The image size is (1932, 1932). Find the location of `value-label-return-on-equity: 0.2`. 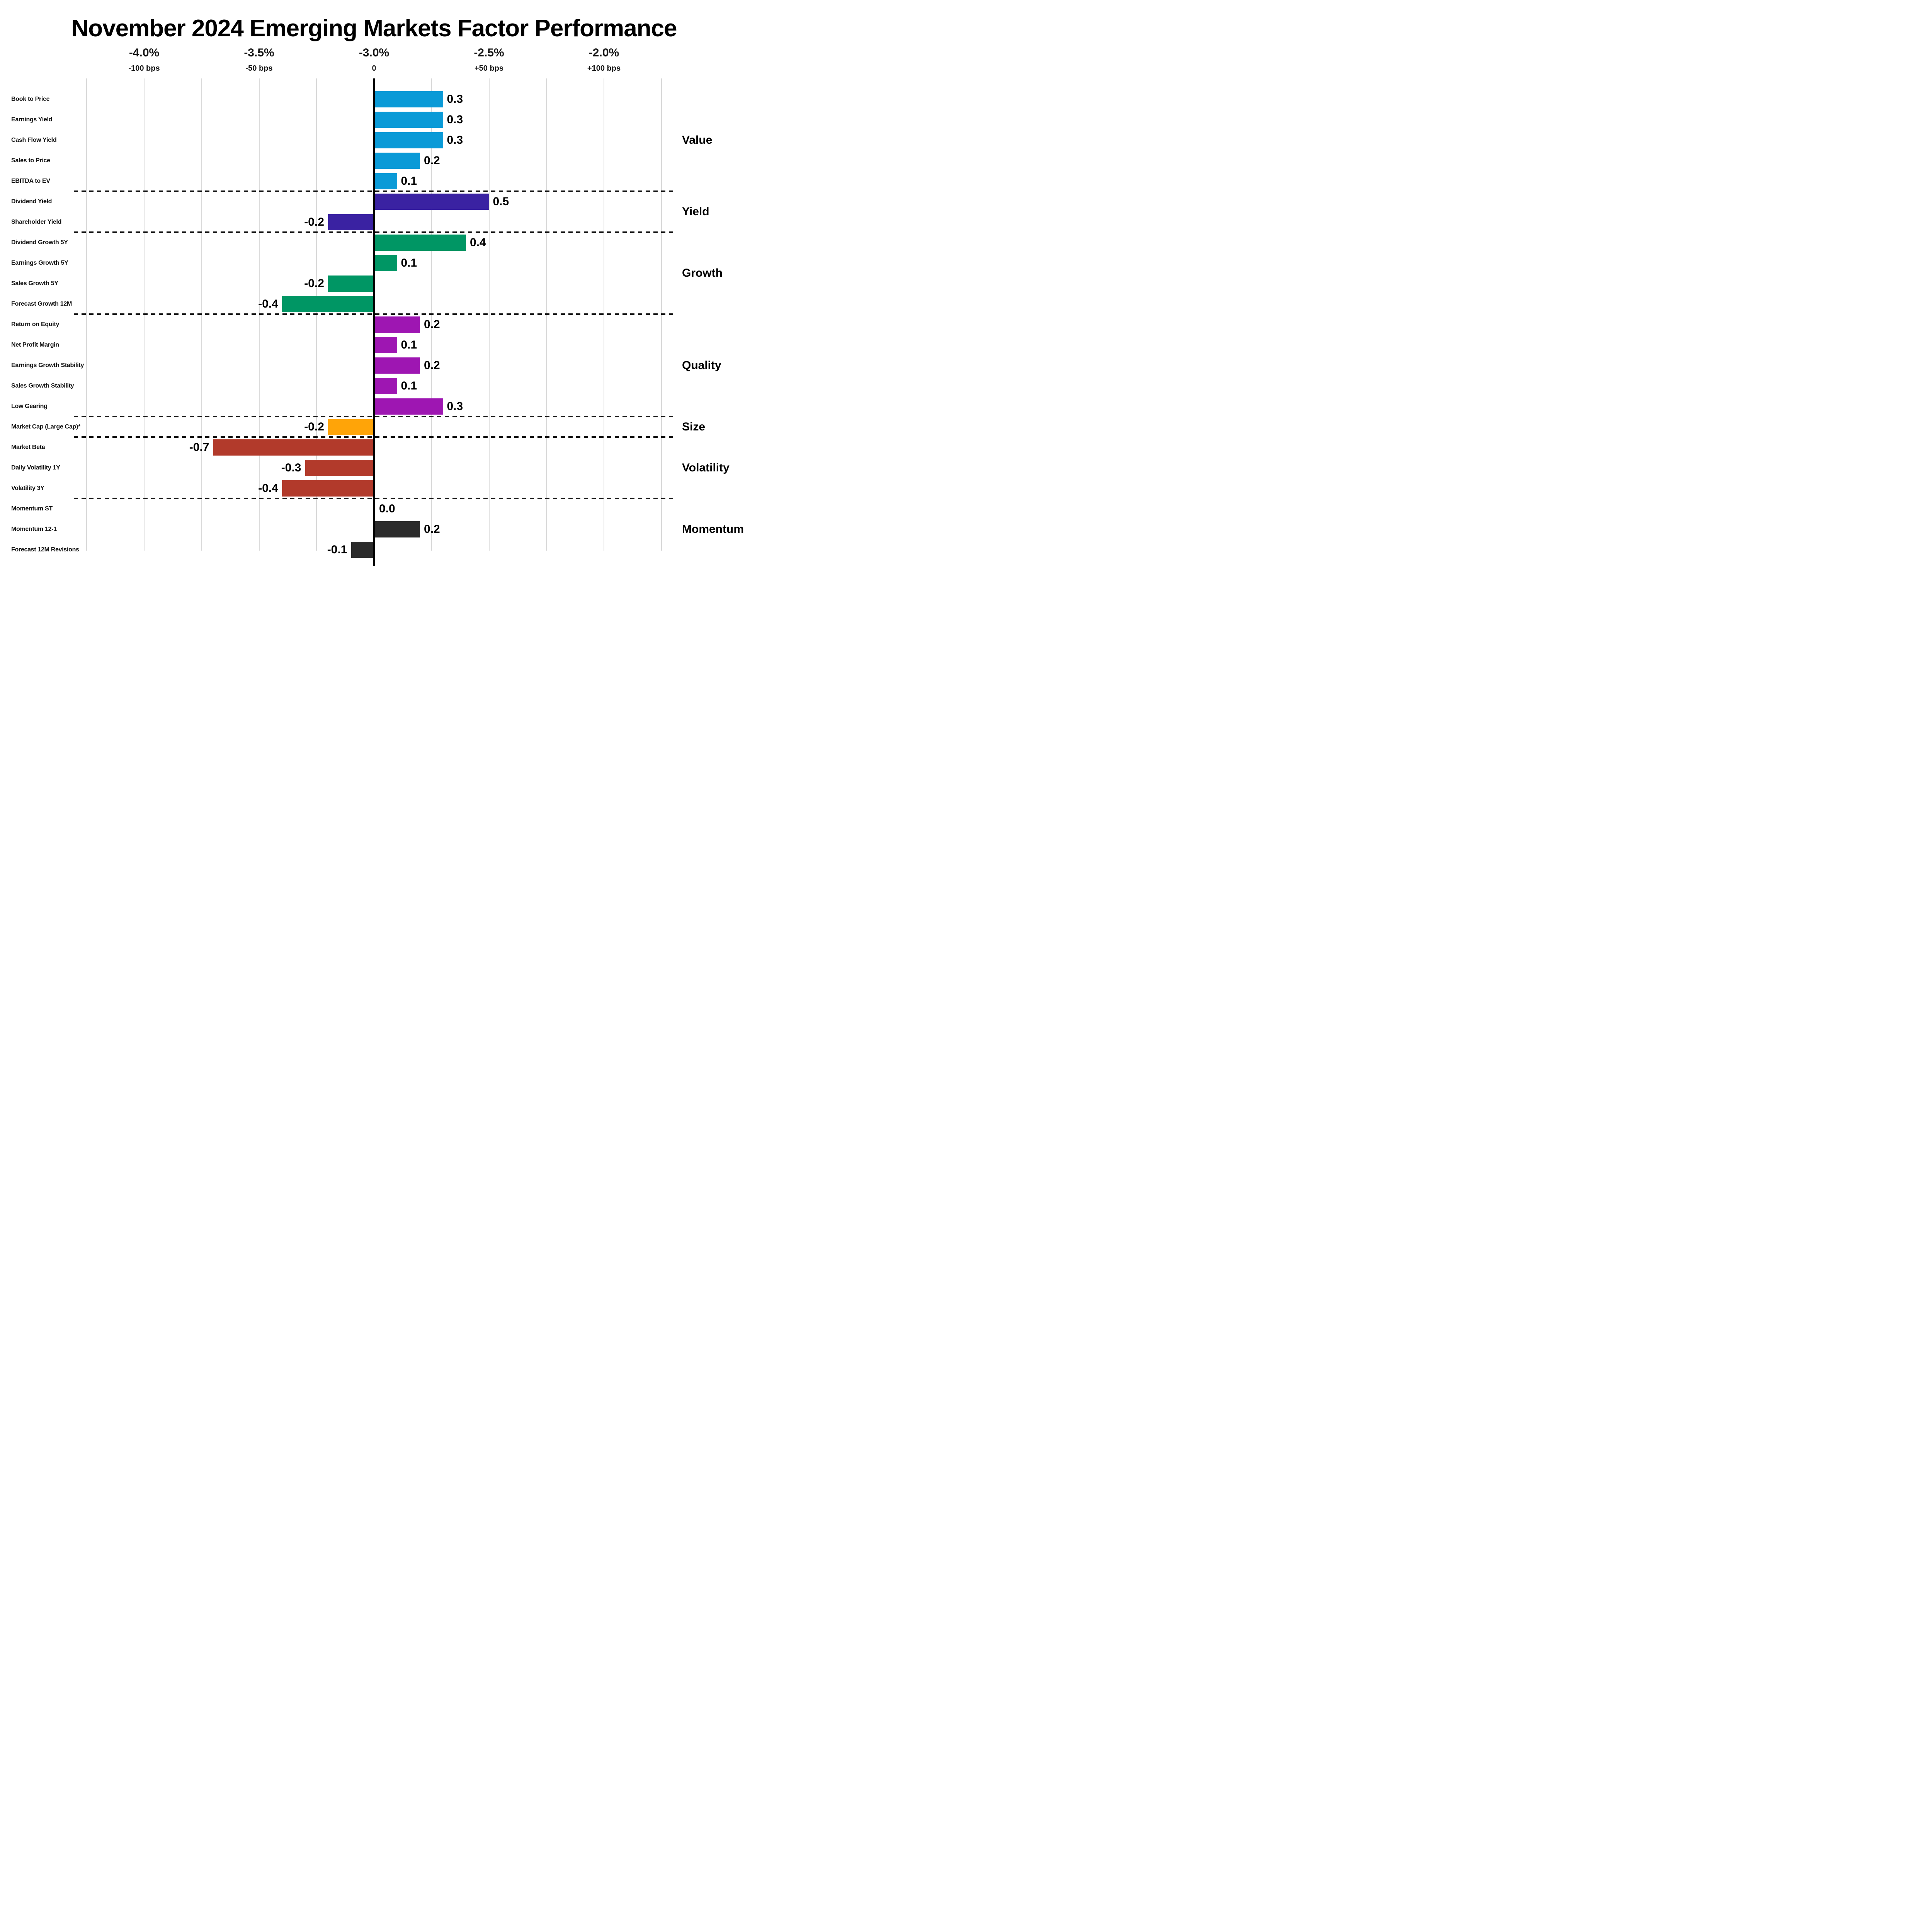

value-label-return-on-equity: 0.2 is located at coordinates (432, 324).